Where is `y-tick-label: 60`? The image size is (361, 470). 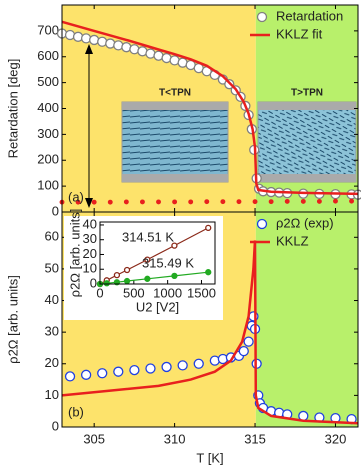
y-tick-label: 60 is located at coordinates (52, 236).